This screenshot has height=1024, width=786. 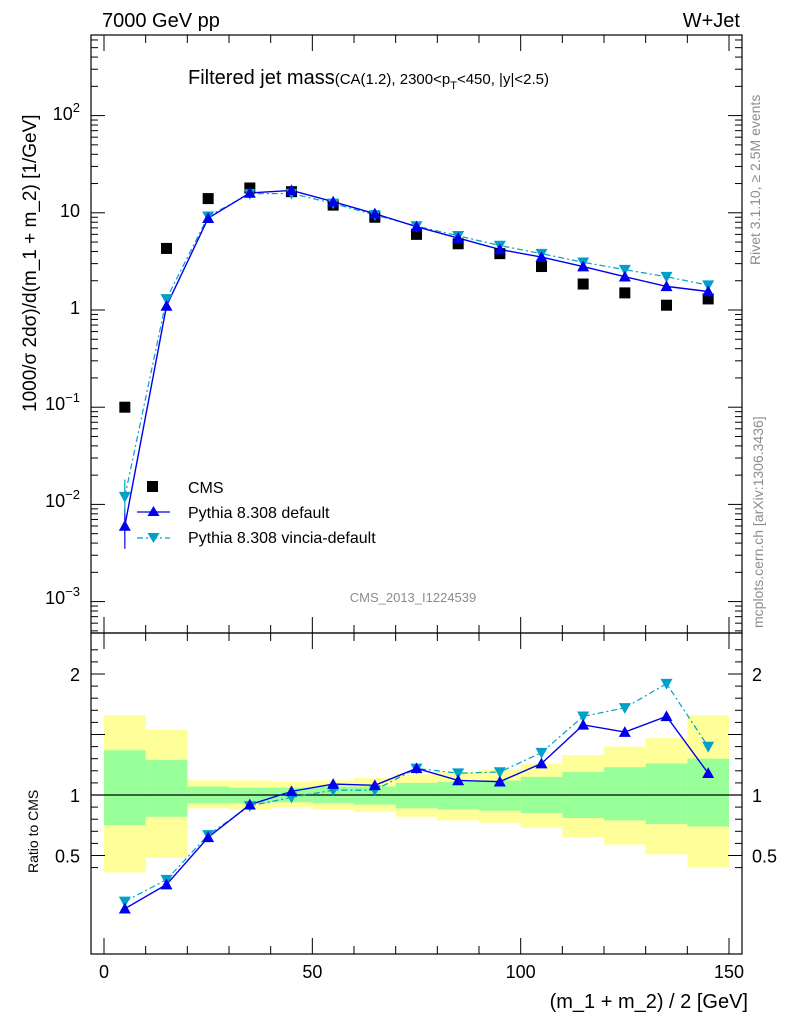 What do you see at coordinates (649, 1002) in the screenshot?
I see `x-axis-label: (m_1 + m_2) / 2 [GeV]` at bounding box center [649, 1002].